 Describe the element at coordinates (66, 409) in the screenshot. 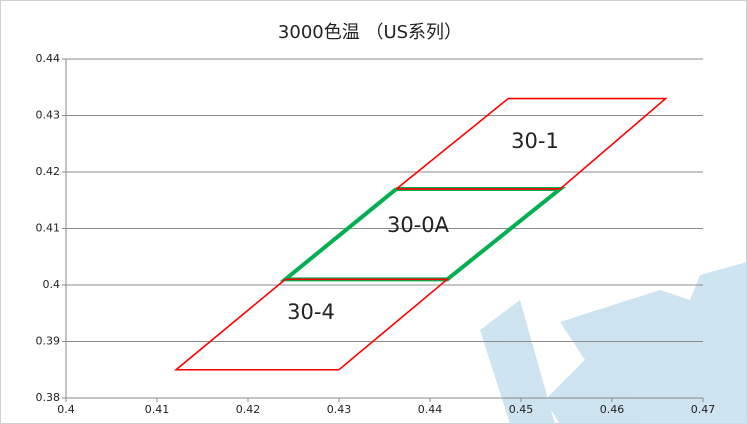

I see `x-tick-label: 0.4` at that location.